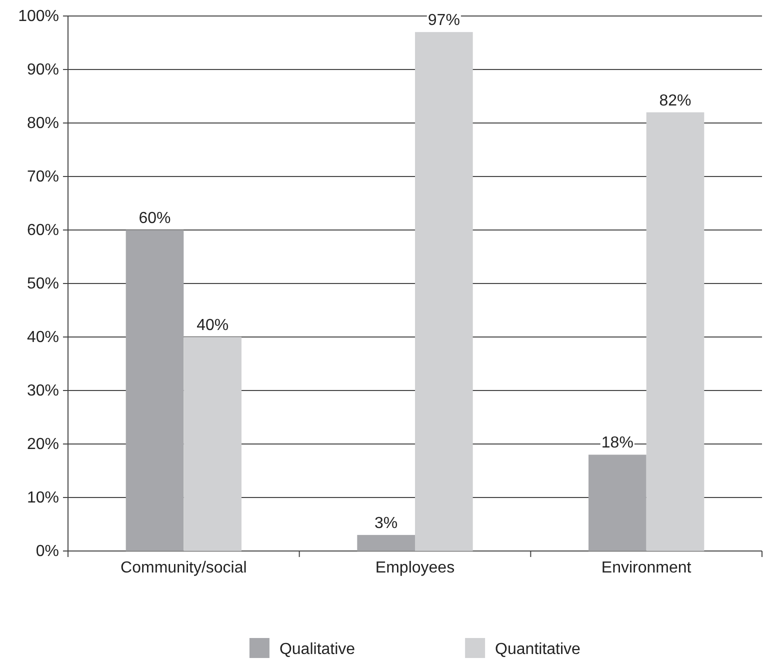  Describe the element at coordinates (42, 177) in the screenshot. I see `y-tick-label: 70%` at that location.